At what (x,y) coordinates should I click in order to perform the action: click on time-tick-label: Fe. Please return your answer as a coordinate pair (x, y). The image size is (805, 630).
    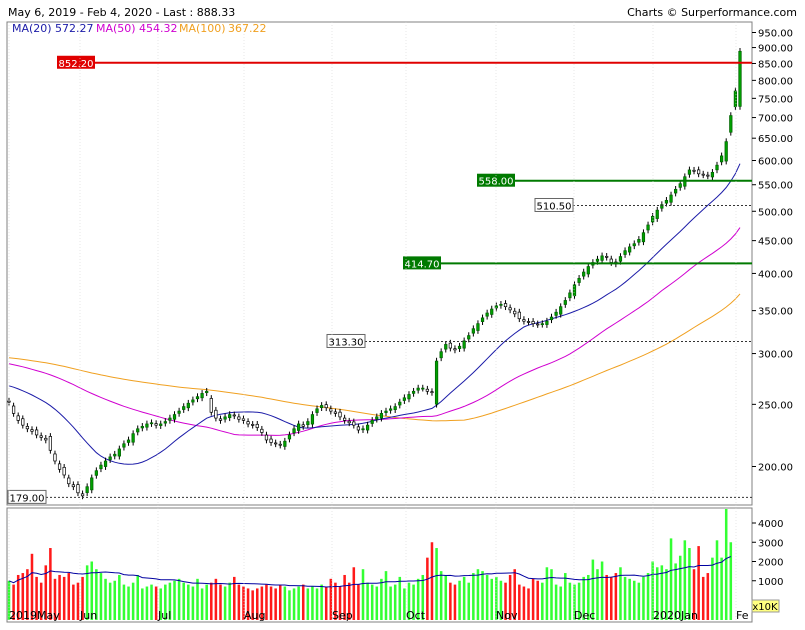
    Looking at the image, I should click on (742, 615).